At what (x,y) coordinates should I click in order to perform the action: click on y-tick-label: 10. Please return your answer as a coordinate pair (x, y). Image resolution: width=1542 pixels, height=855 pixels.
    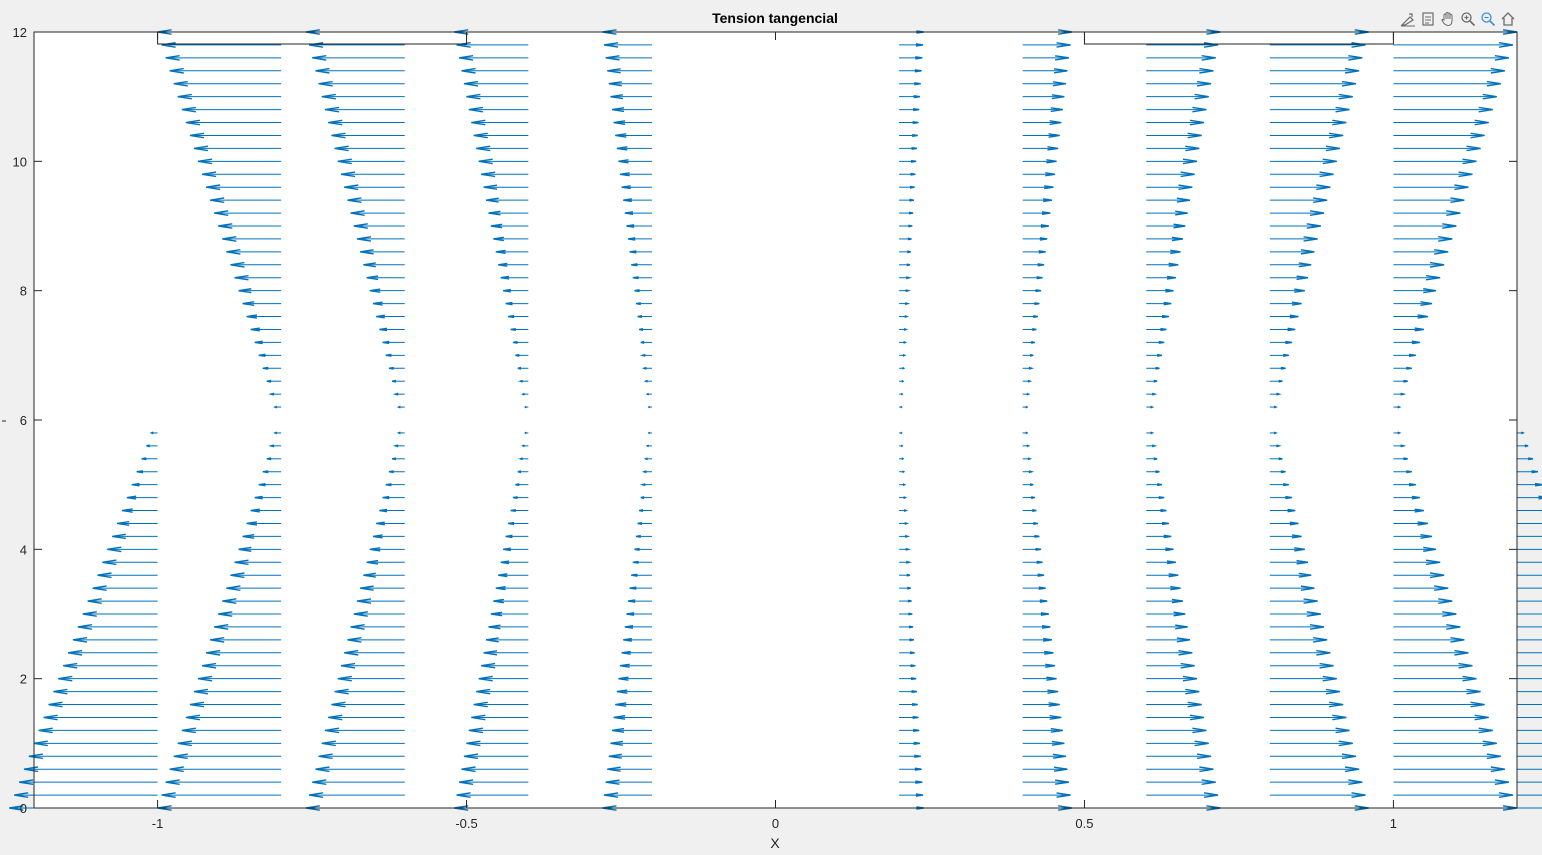
    Looking at the image, I should click on (20, 161).